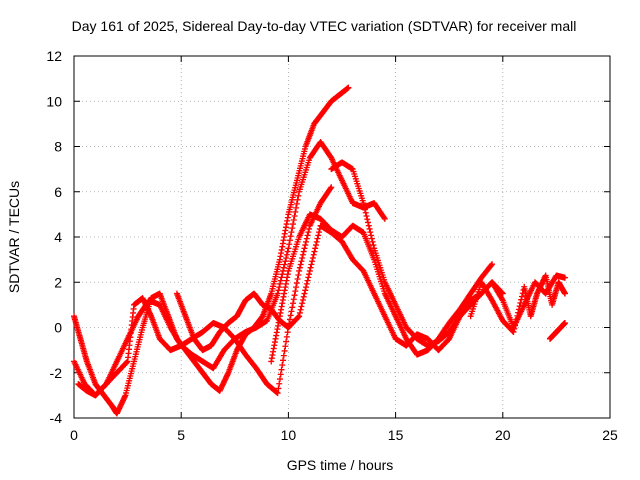 The width and height of the screenshot is (640, 480). I want to click on x-tick-label: 20, so click(503, 435).